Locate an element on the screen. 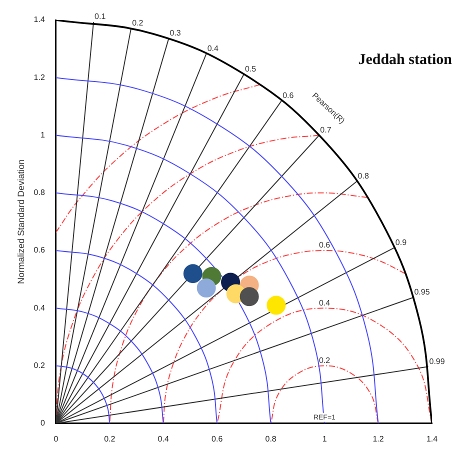 This screenshot has height=457, width=470. annotation: 0.7 is located at coordinates (326, 129).